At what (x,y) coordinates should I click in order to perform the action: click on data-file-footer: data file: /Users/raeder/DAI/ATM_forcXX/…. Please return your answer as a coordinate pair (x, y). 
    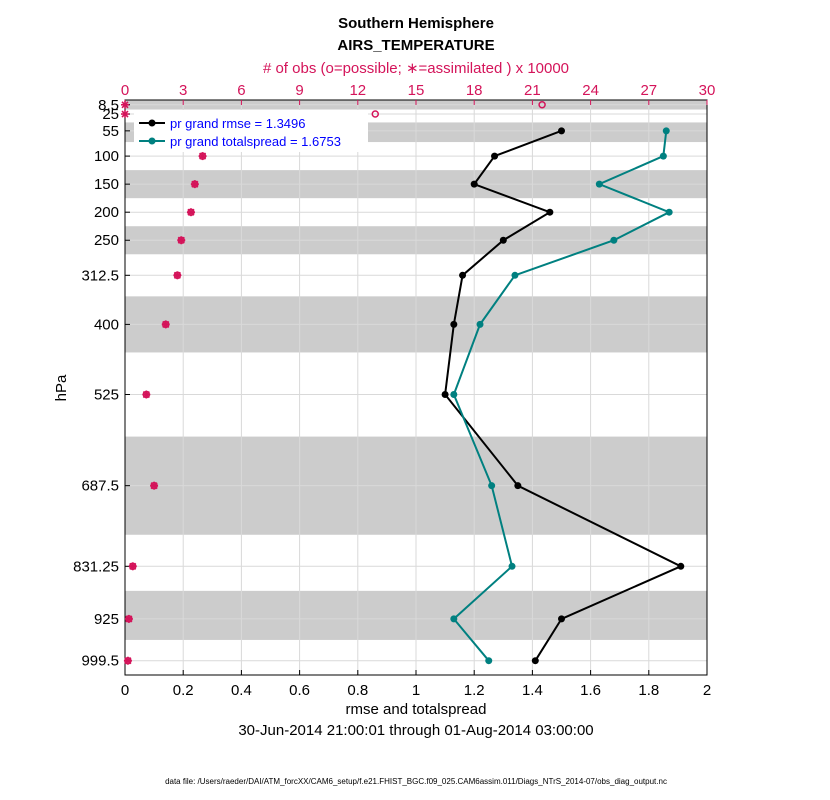
    Looking at the image, I should click on (416, 781).